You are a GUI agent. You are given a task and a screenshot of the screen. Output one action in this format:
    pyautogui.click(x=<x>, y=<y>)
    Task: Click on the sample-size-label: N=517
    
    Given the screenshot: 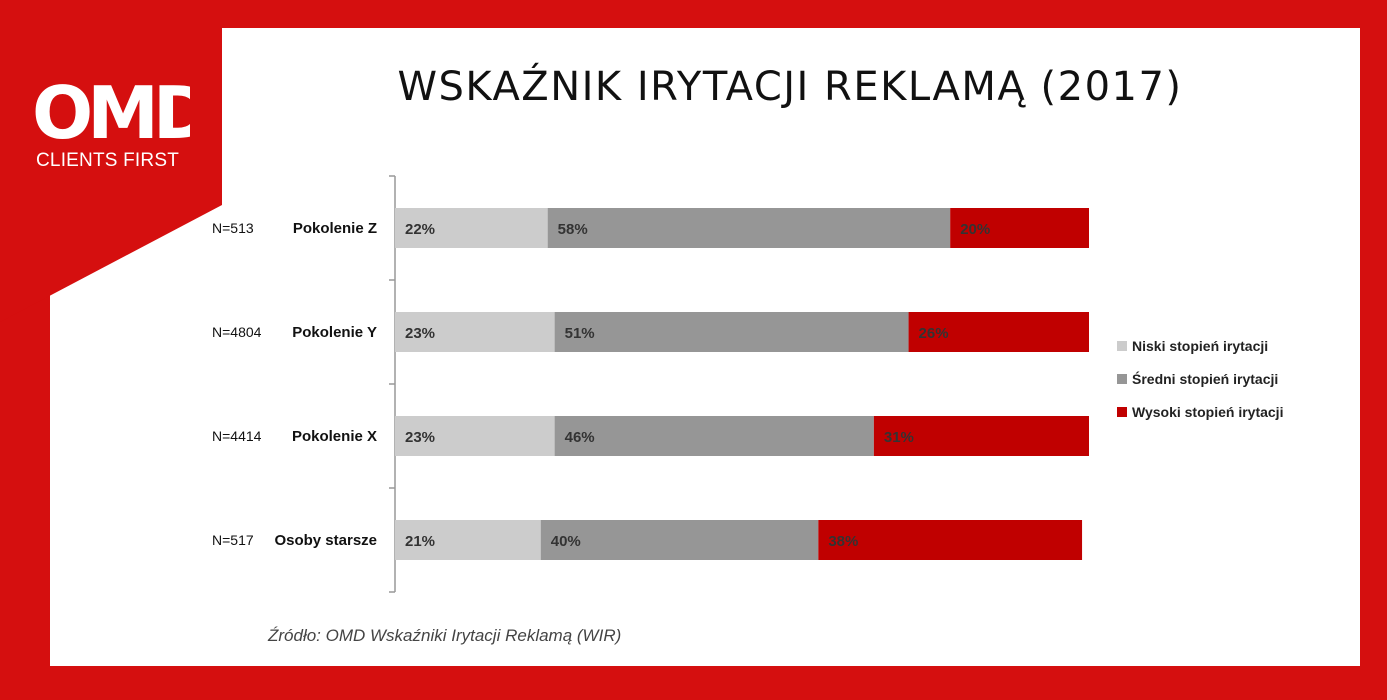 What is the action you would take?
    pyautogui.click(x=233, y=540)
    